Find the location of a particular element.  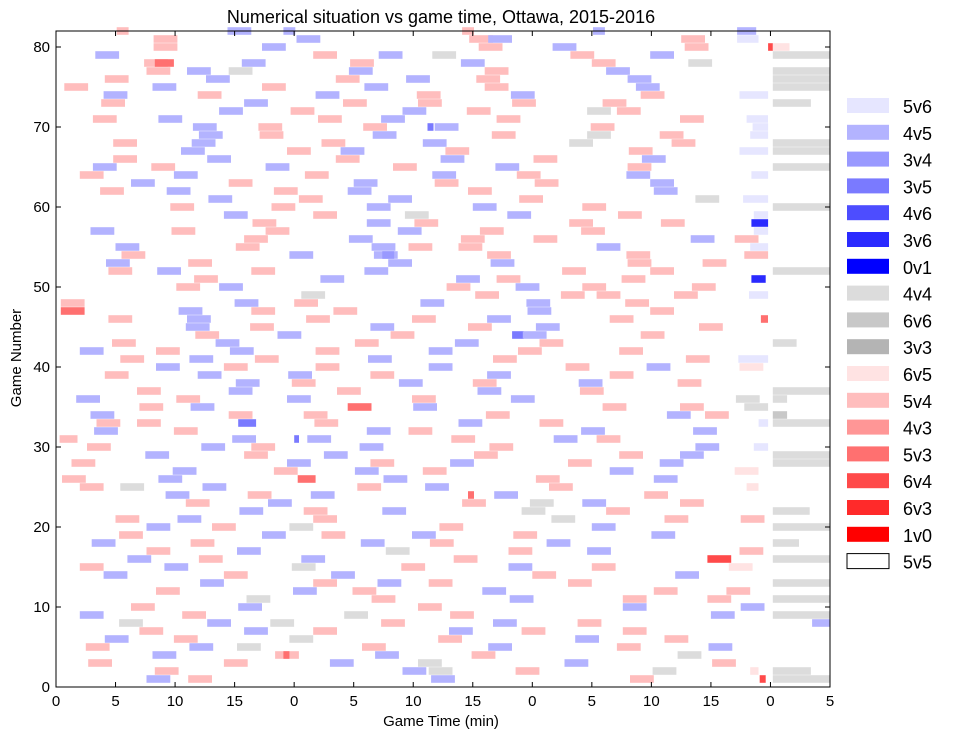

y-tick-label: 60 is located at coordinates (41, 207).